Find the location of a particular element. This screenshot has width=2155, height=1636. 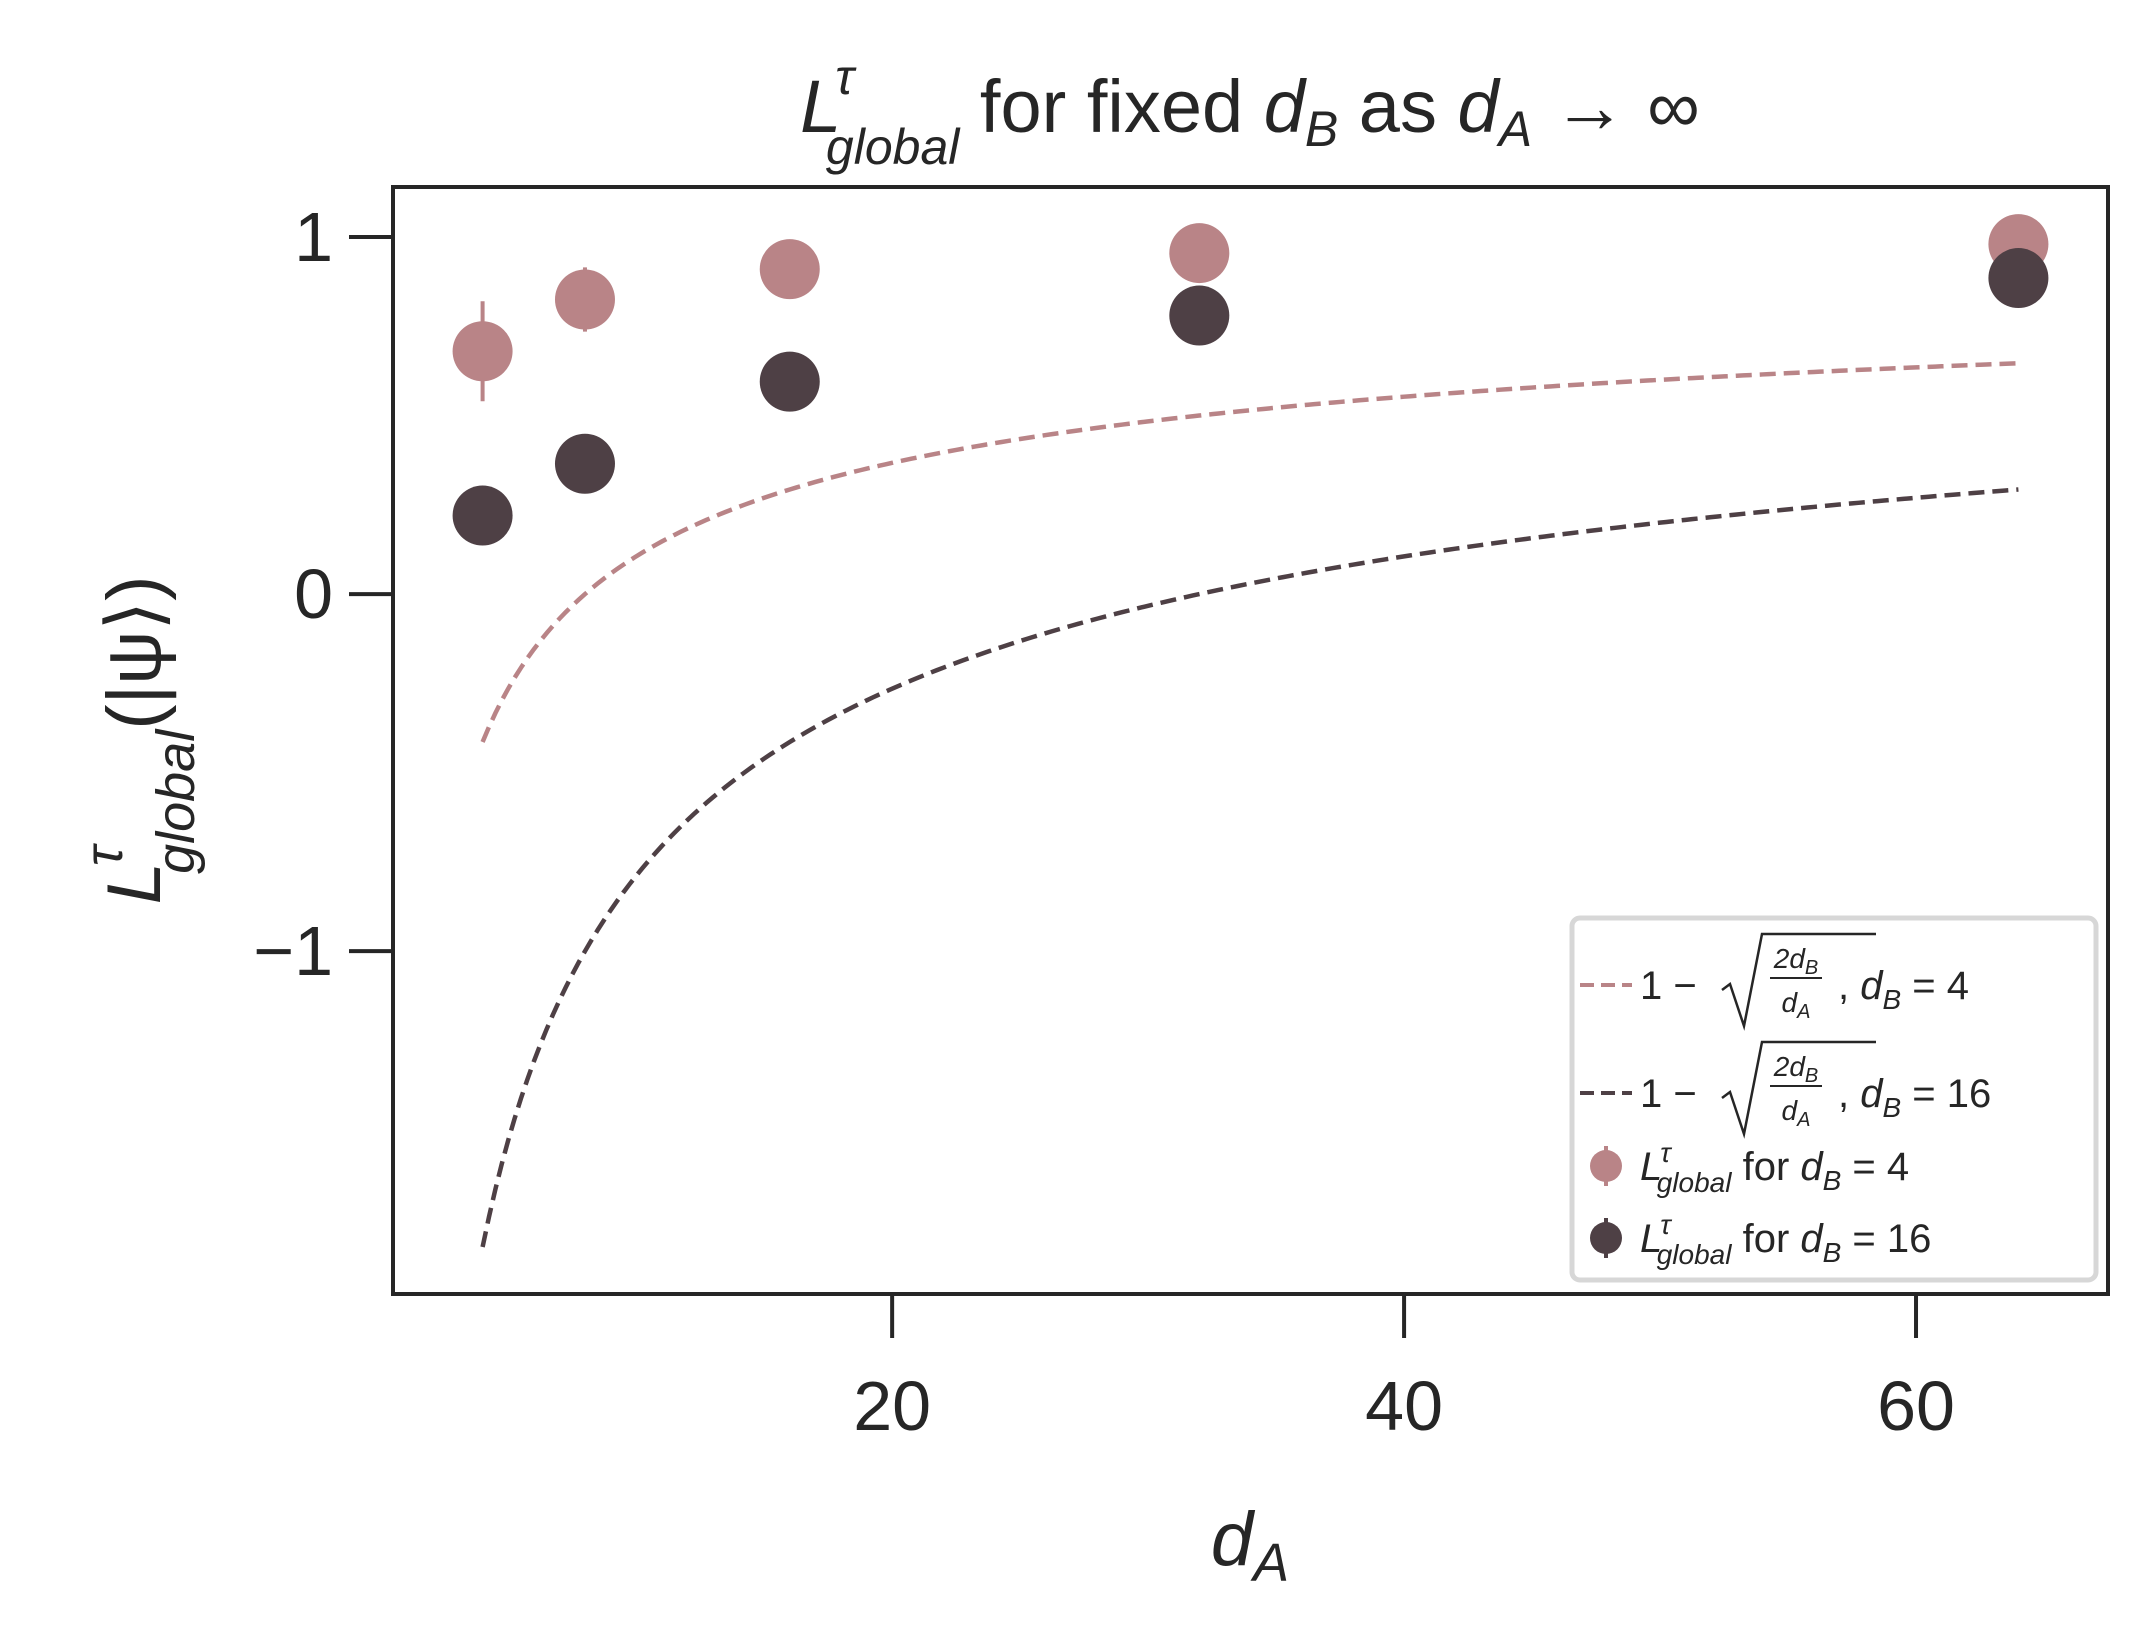

legend-label-curve-db4-prefix: 1 − is located at coordinates (1668, 986).